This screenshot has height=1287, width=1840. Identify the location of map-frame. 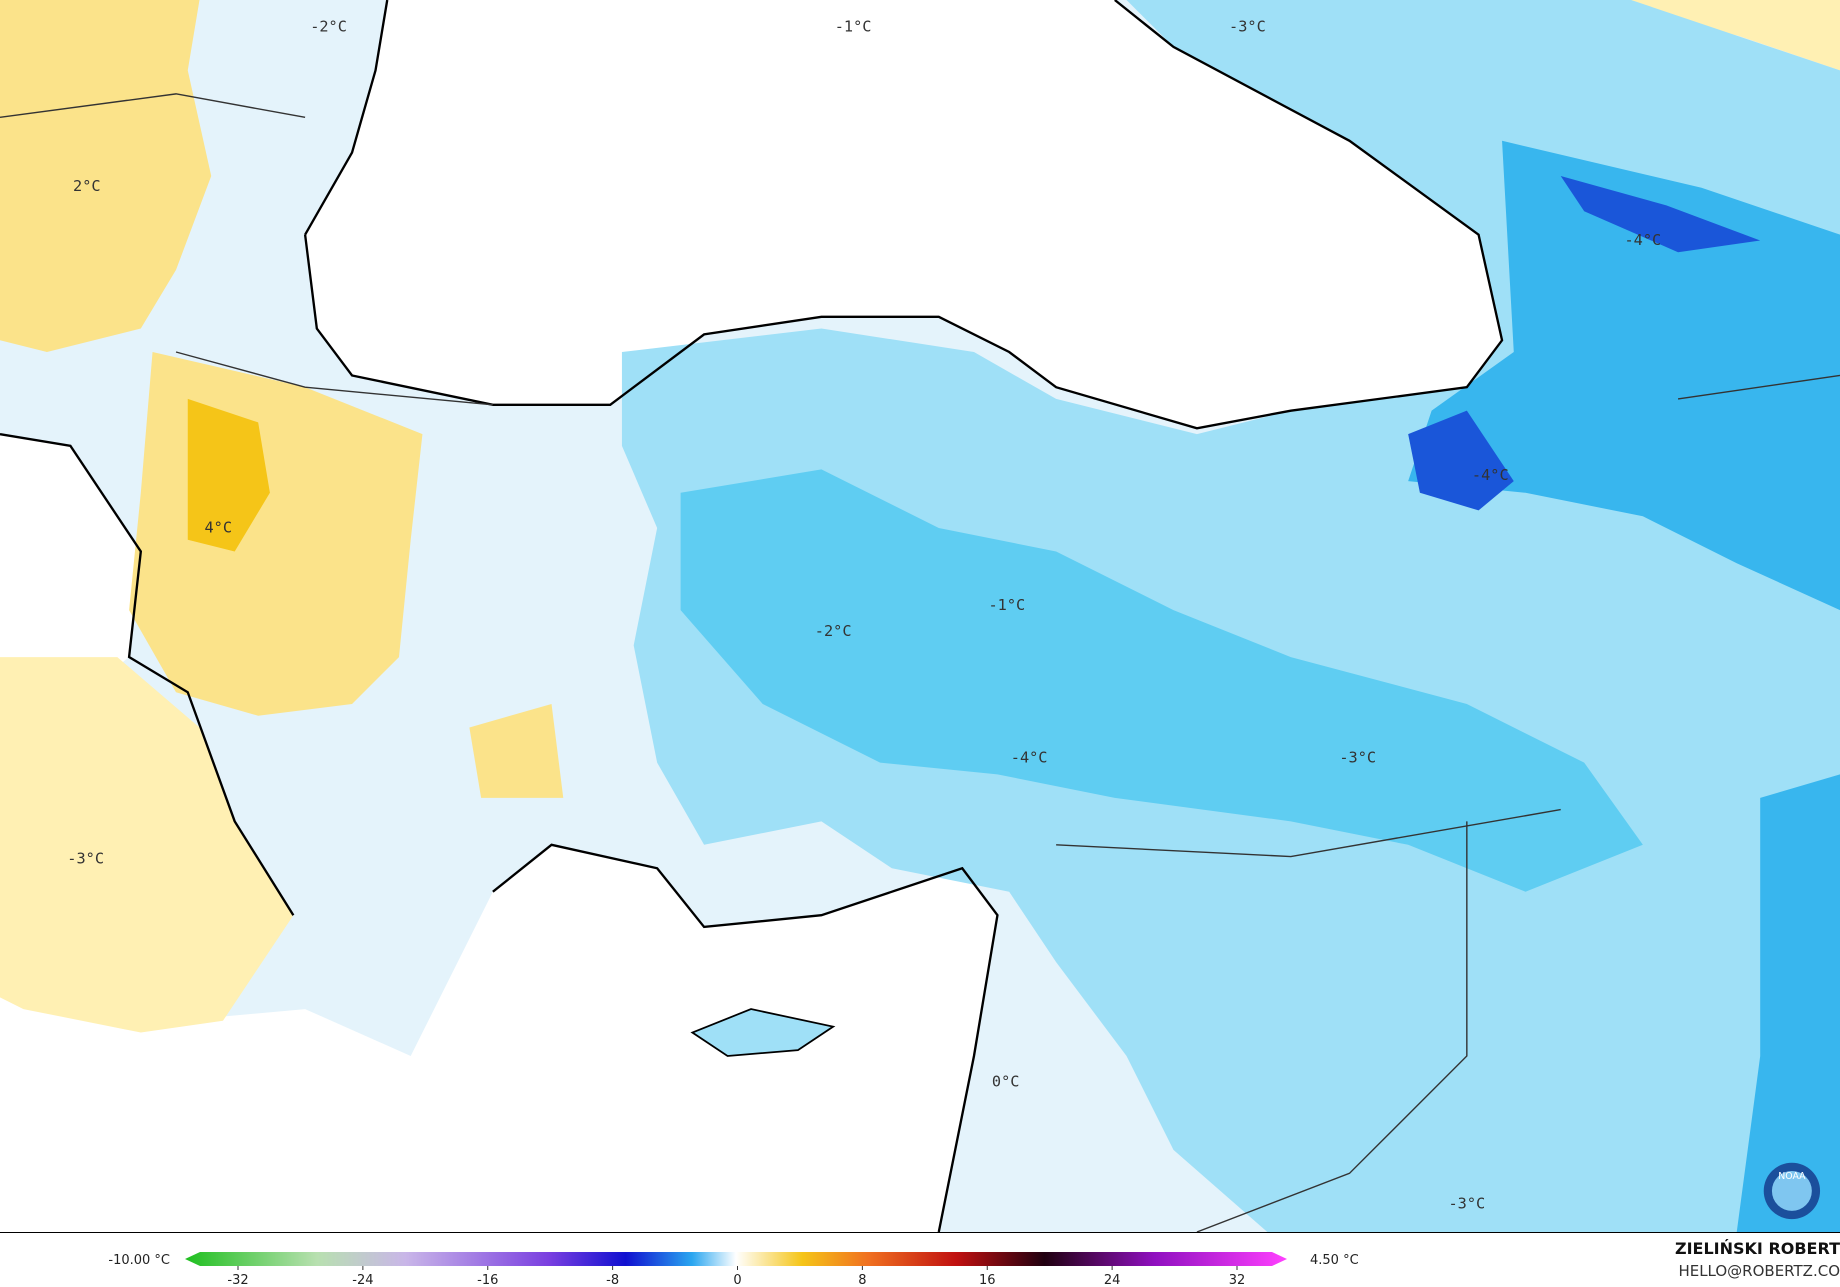
(920, 1232).